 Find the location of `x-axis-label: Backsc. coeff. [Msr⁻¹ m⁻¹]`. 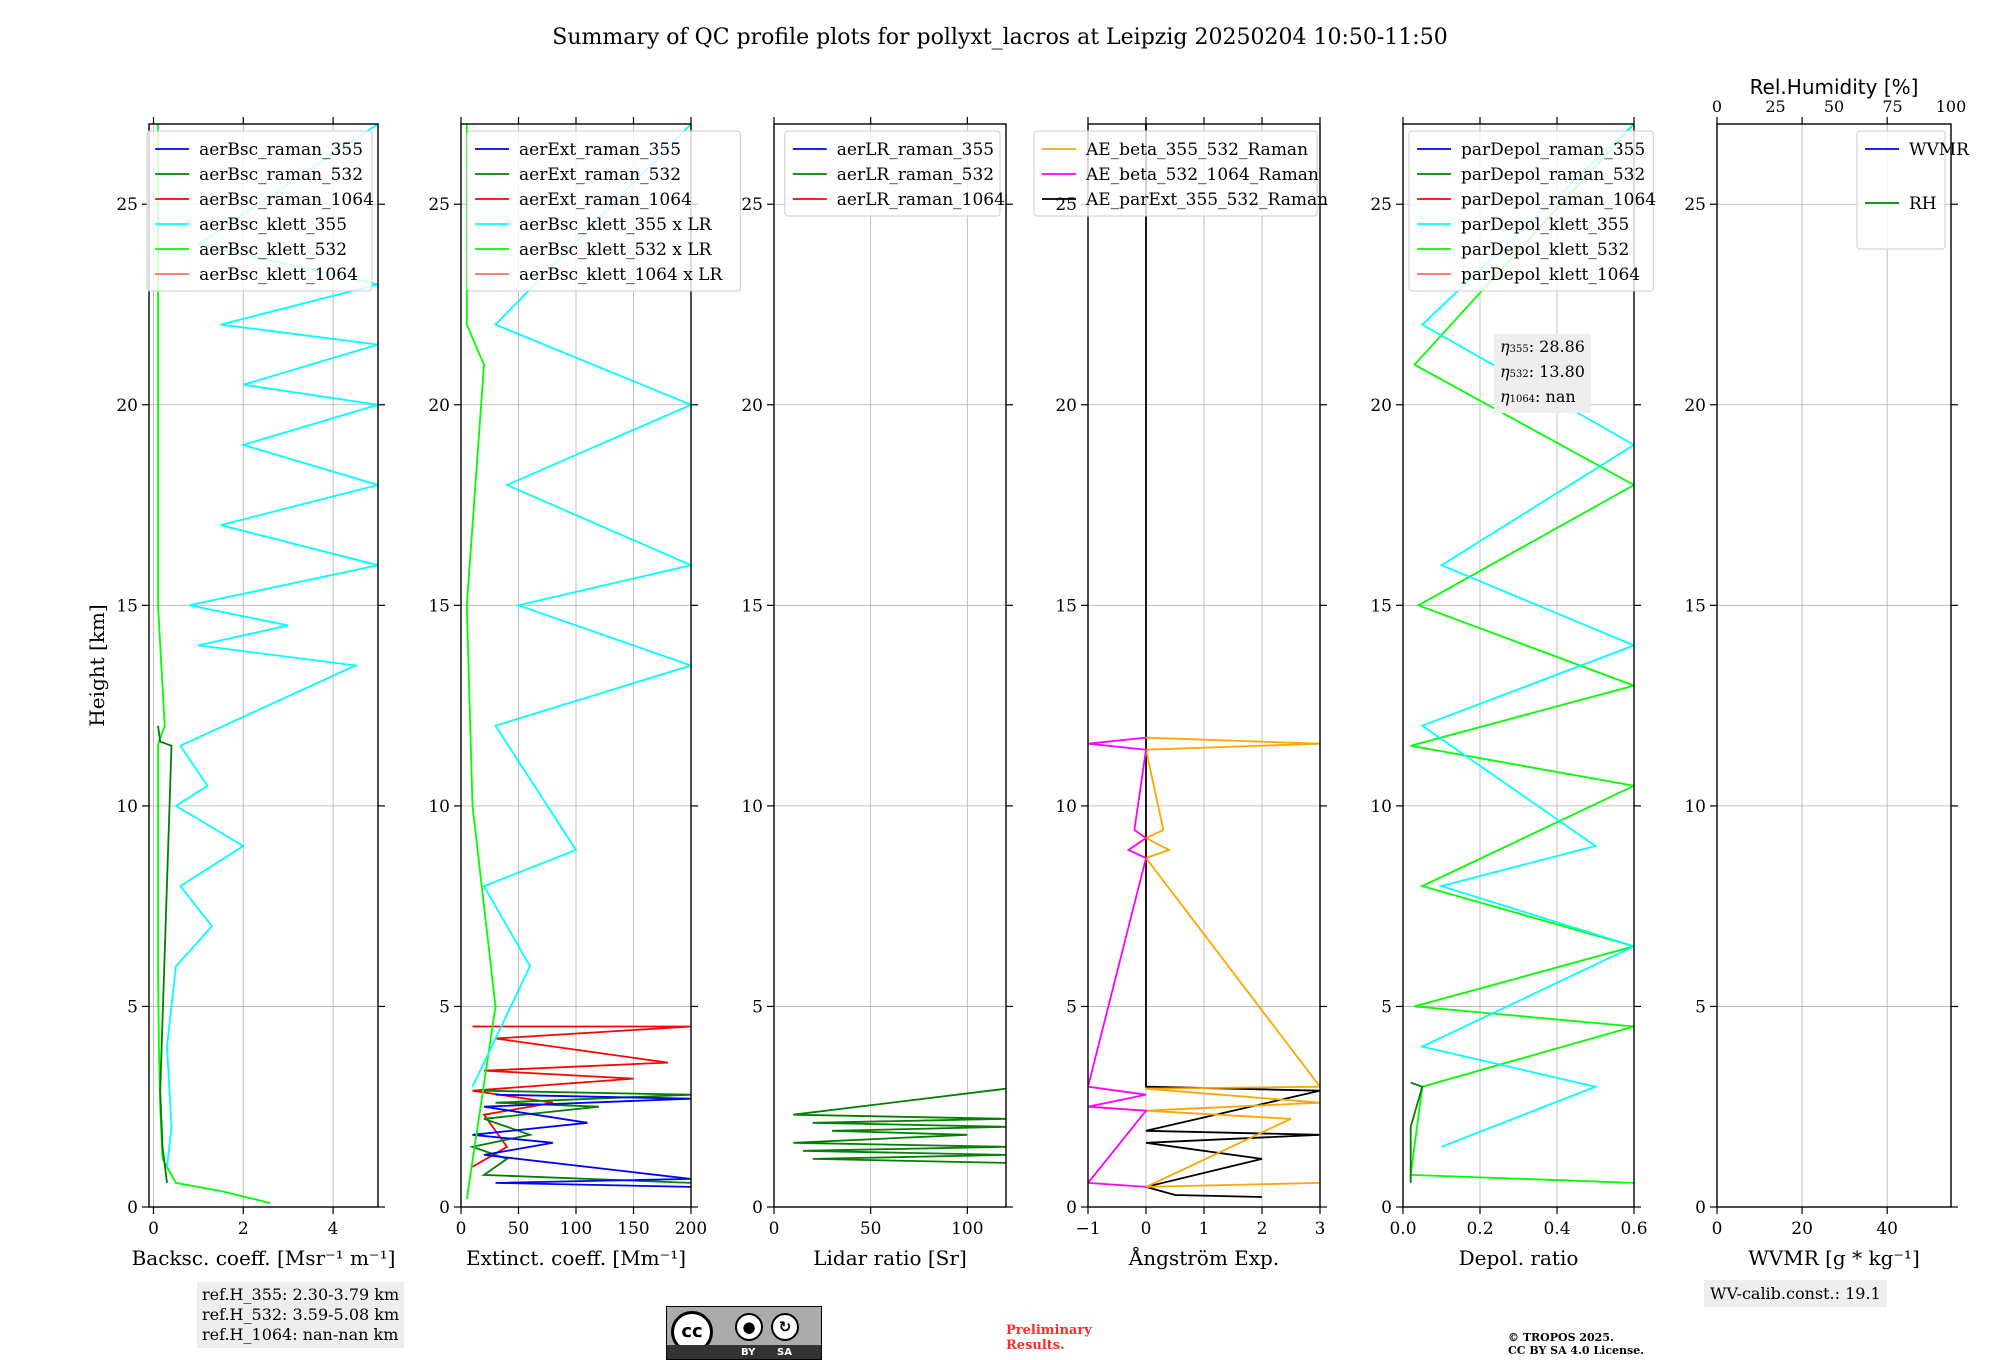

x-axis-label: Backsc. coeff. [Msr⁻¹ m⁻¹] is located at coordinates (264, 1258).